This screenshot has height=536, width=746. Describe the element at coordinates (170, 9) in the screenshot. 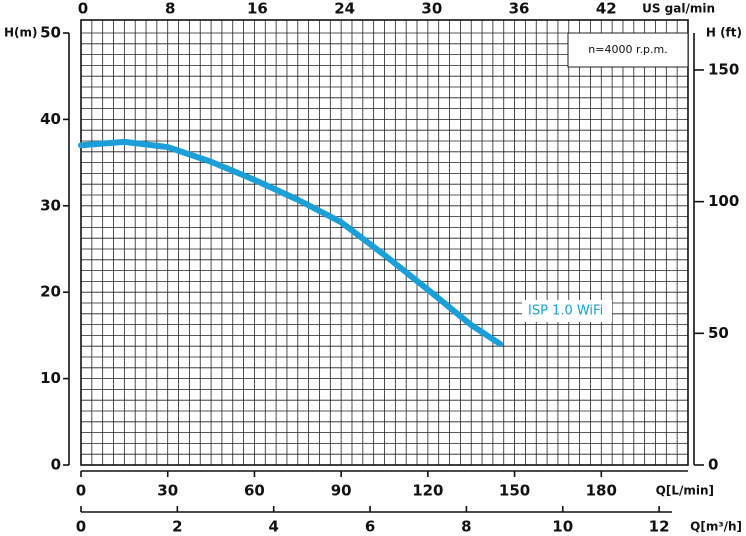

I see `x2-tick-label: 8` at that location.